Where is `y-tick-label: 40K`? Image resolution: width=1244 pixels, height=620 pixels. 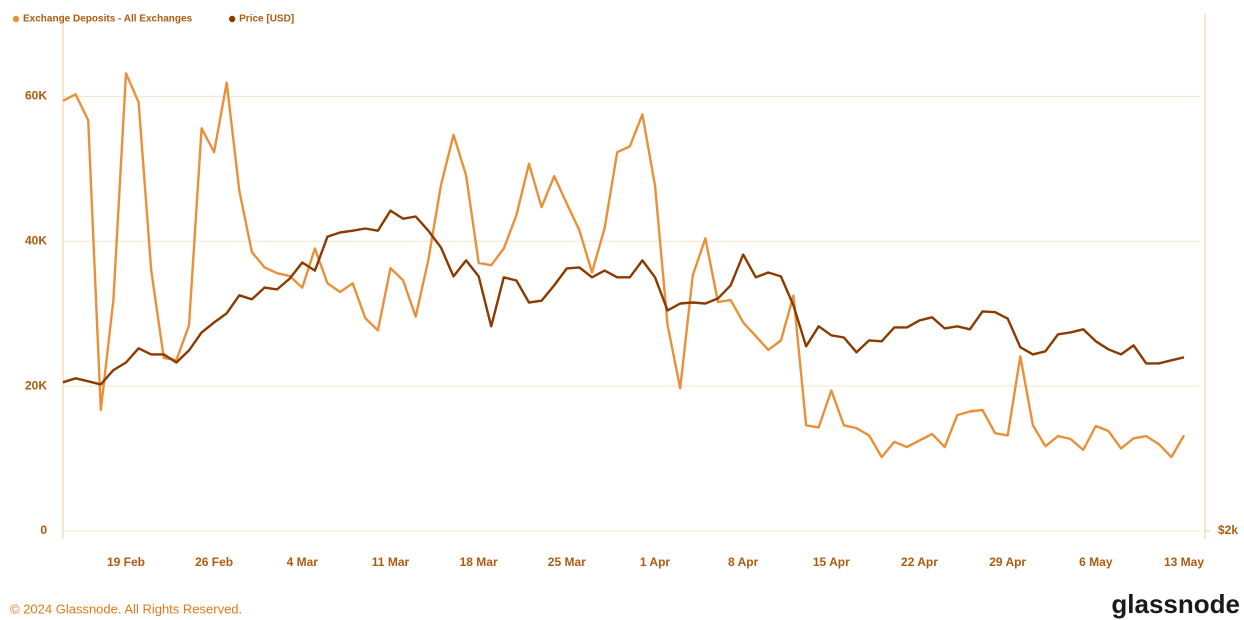
y-tick-label: 40K is located at coordinates (36, 240).